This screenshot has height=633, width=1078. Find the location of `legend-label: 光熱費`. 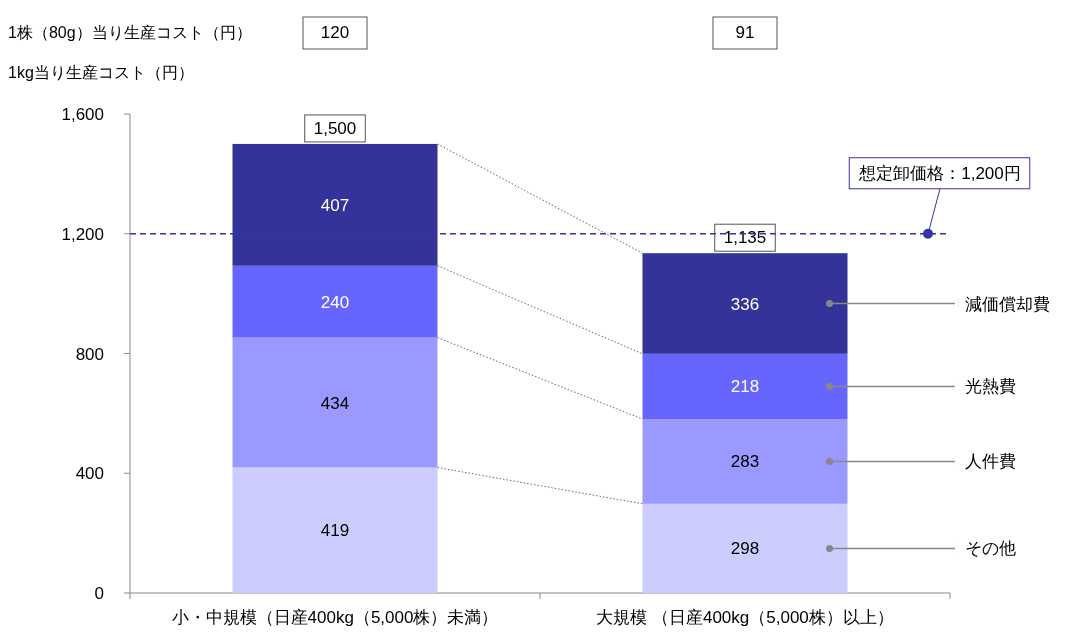

legend-label: 光熱費 is located at coordinates (990, 387).